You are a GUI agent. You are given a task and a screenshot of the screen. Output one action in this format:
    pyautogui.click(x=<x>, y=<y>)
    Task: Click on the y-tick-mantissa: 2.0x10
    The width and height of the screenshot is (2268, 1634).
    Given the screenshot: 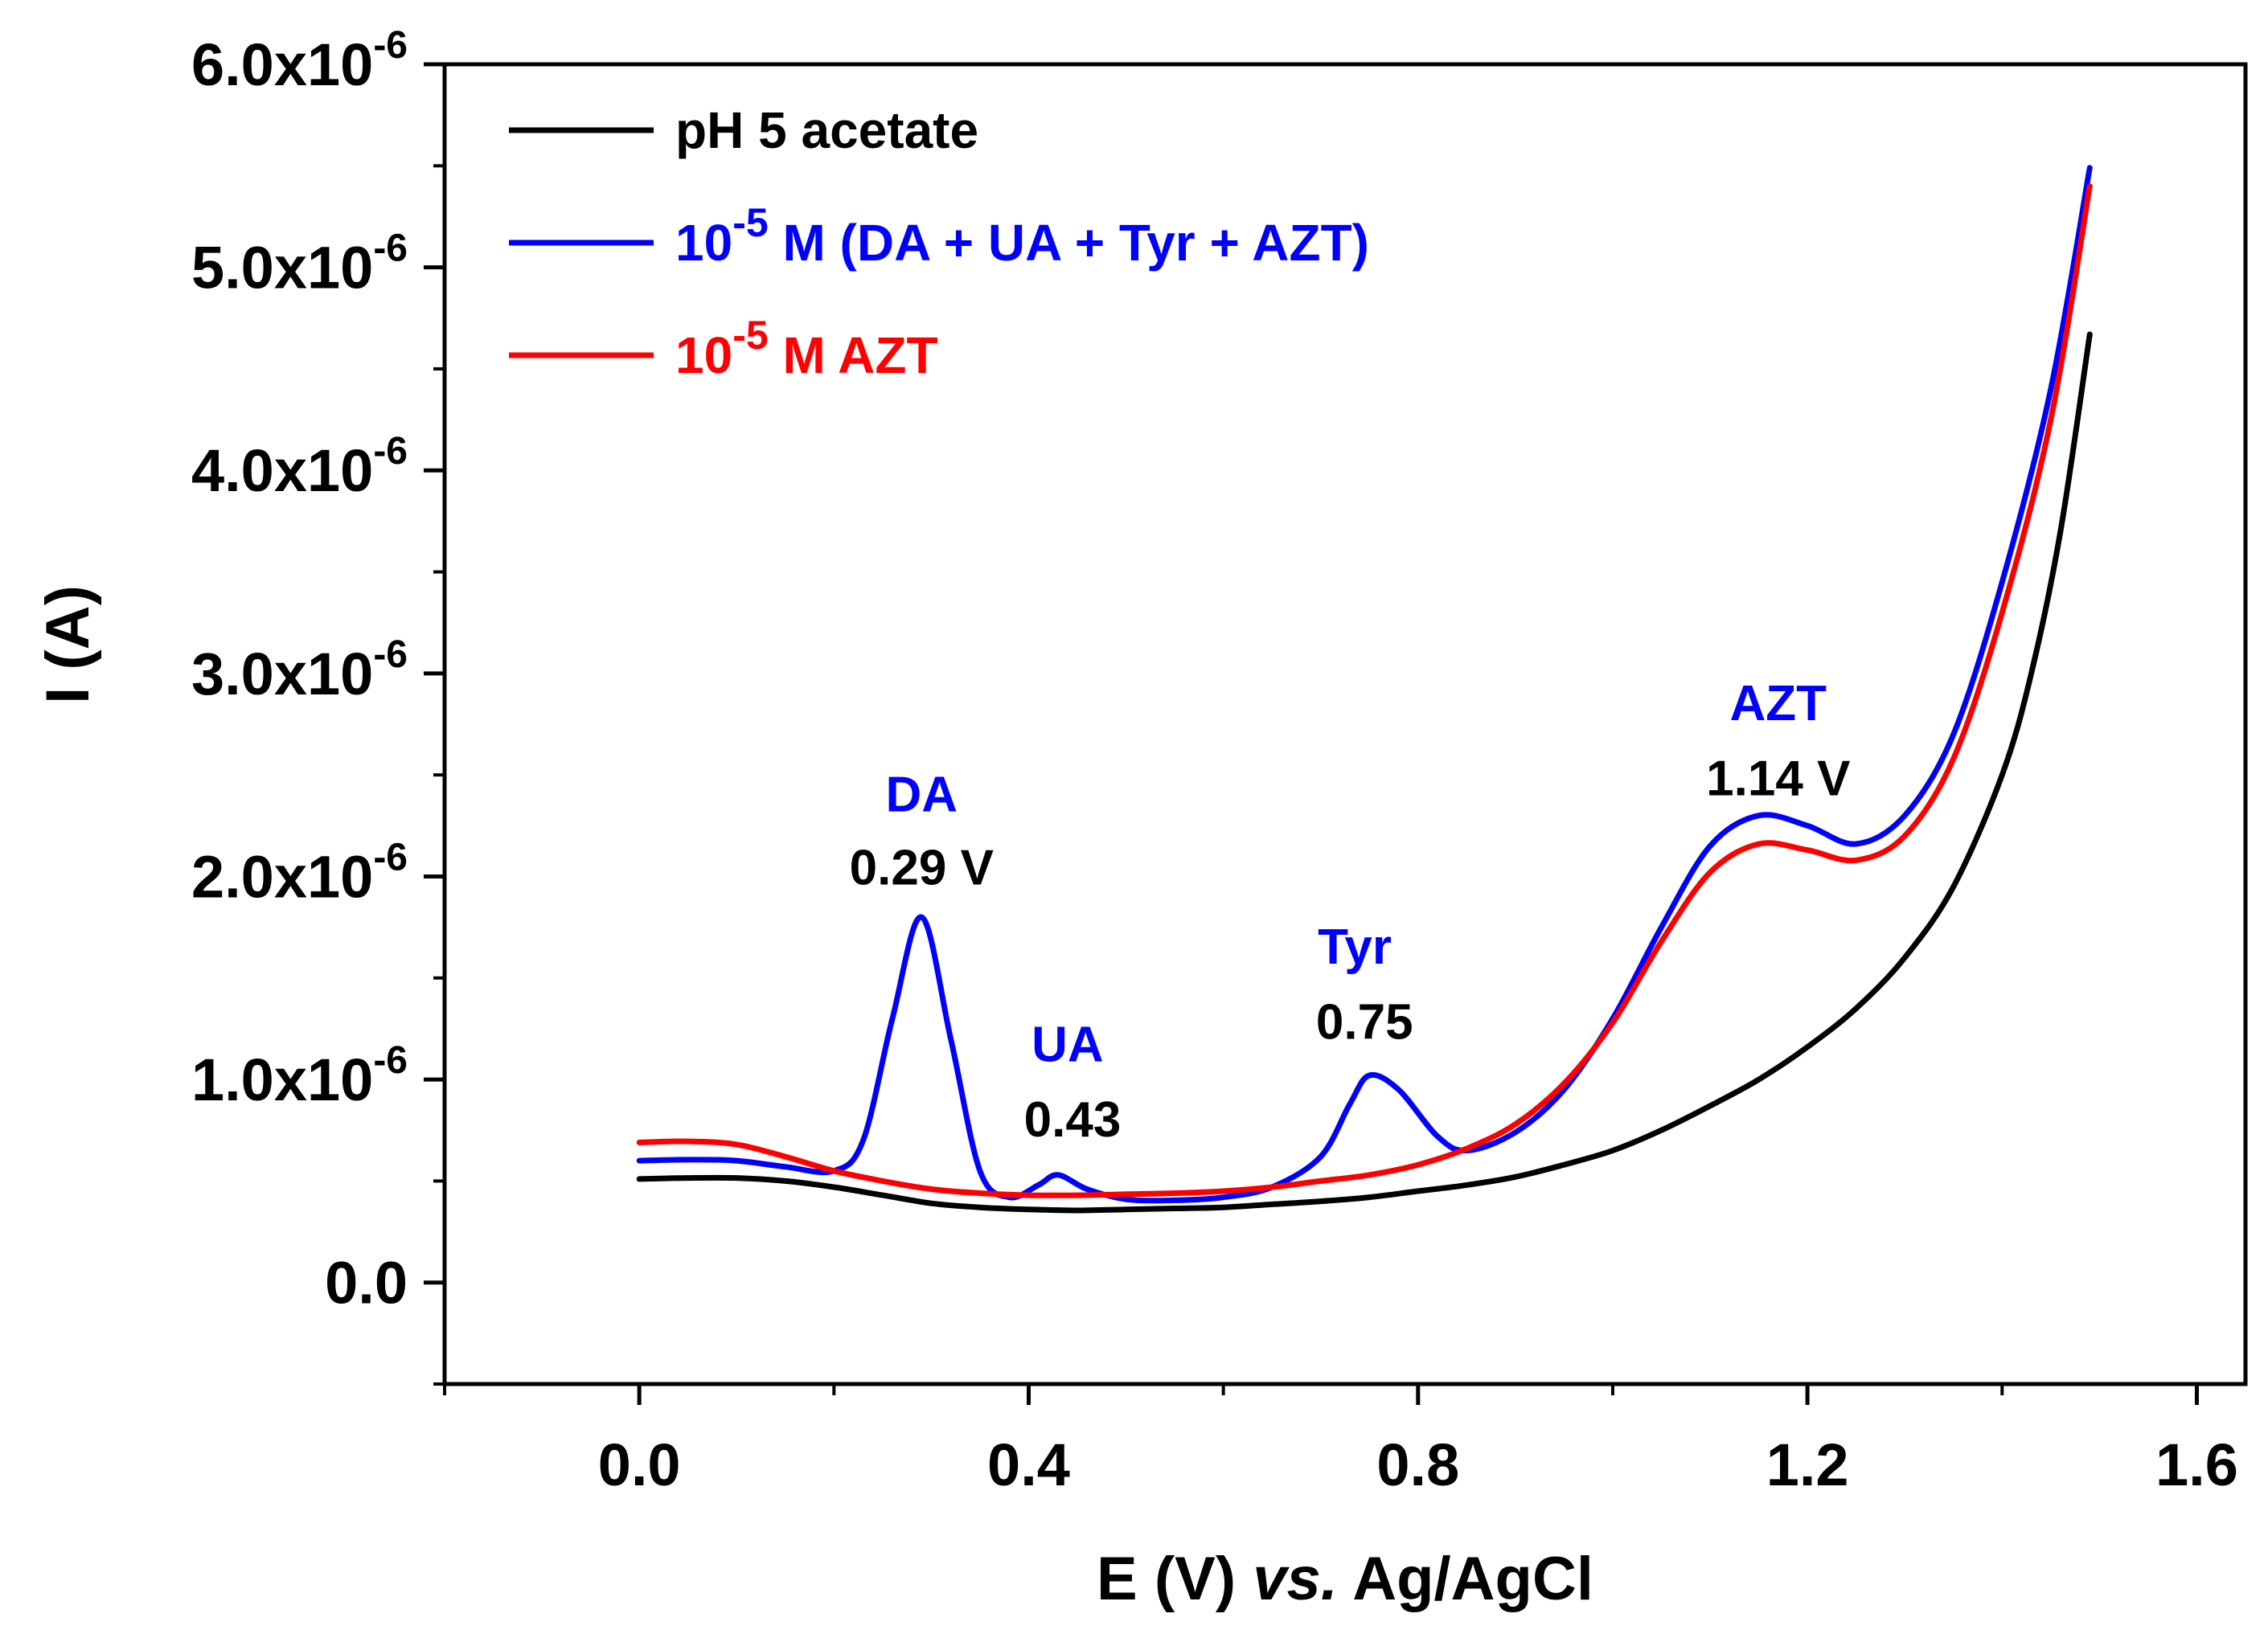 What is the action you would take?
    pyautogui.click(x=282, y=876)
    